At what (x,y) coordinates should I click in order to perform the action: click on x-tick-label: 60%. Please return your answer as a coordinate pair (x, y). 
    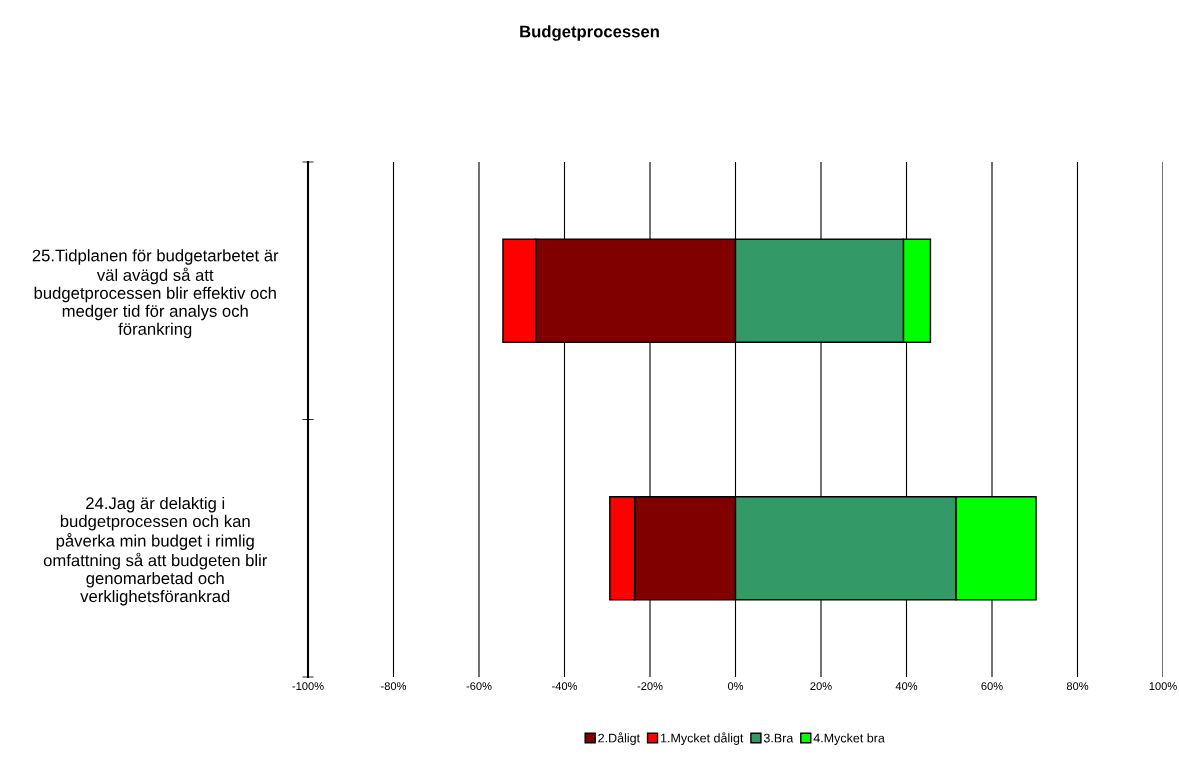
    Looking at the image, I should click on (992, 686).